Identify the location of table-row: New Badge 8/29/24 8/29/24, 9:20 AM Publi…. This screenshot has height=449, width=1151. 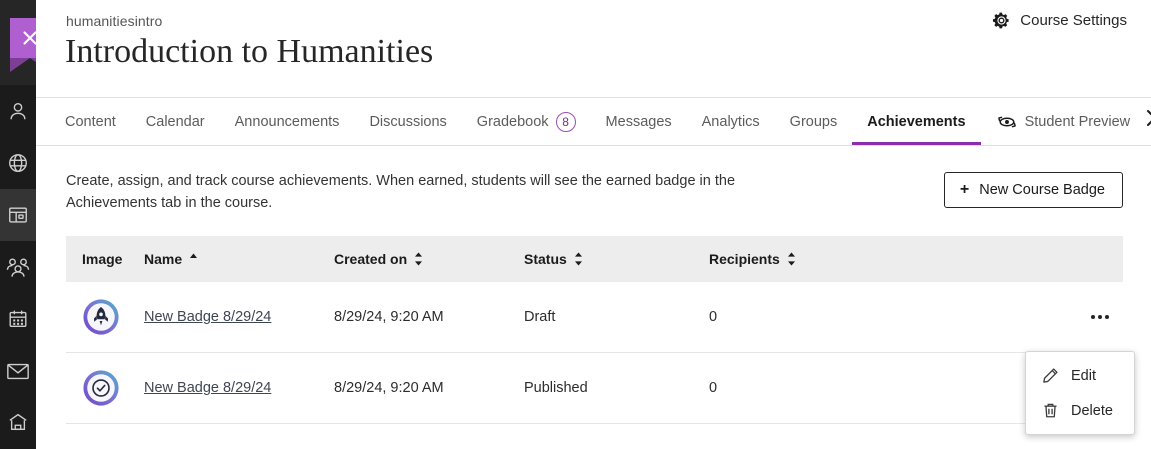
(594, 388).